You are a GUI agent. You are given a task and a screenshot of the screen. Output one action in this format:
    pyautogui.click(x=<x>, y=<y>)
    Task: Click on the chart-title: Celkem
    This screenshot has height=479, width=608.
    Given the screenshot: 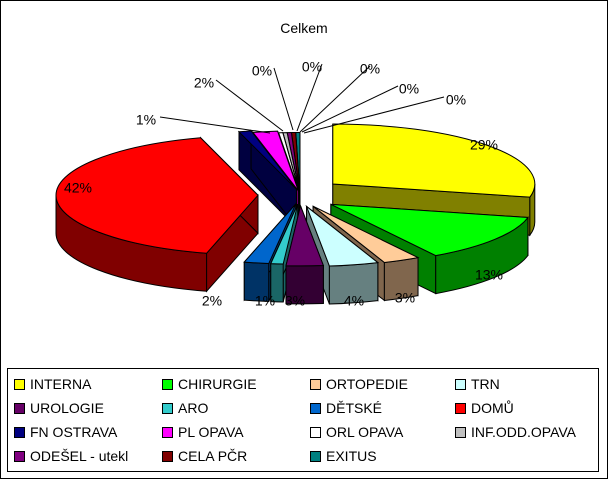 What is the action you would take?
    pyautogui.click(x=303, y=28)
    